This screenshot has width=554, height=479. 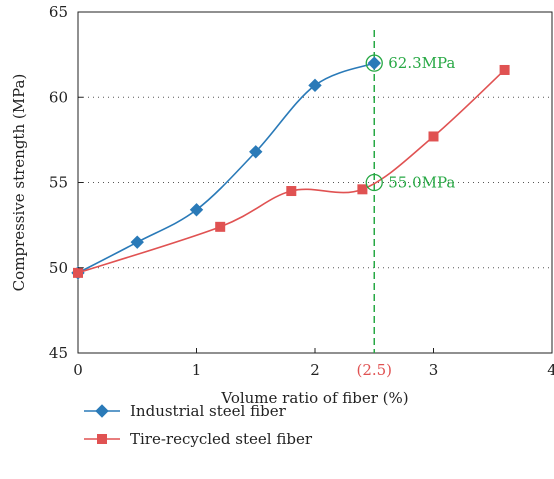 I want to click on x-tick-label-1: 1, so click(x=197, y=370).